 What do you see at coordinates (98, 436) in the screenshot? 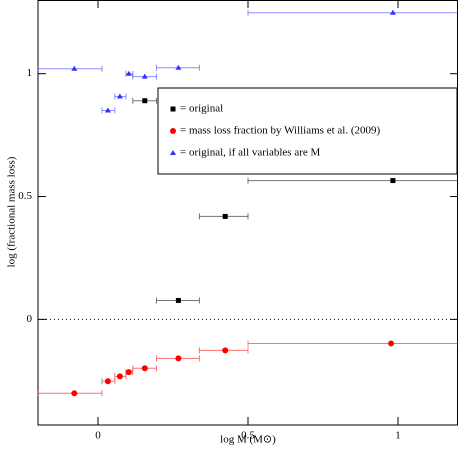
I see `x-tick-label: 0` at bounding box center [98, 436].